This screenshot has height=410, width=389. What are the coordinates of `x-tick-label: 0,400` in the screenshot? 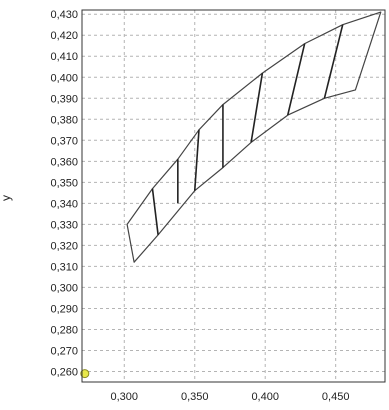 It's located at (265, 397).